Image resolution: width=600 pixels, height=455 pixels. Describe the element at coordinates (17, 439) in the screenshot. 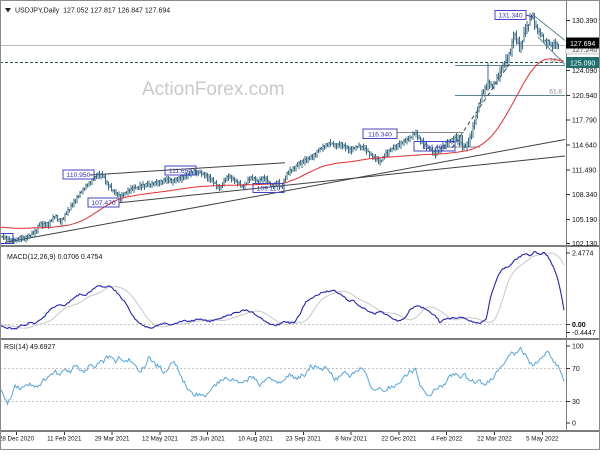

I see `svg-text: 28 Dec 2020` at that location.